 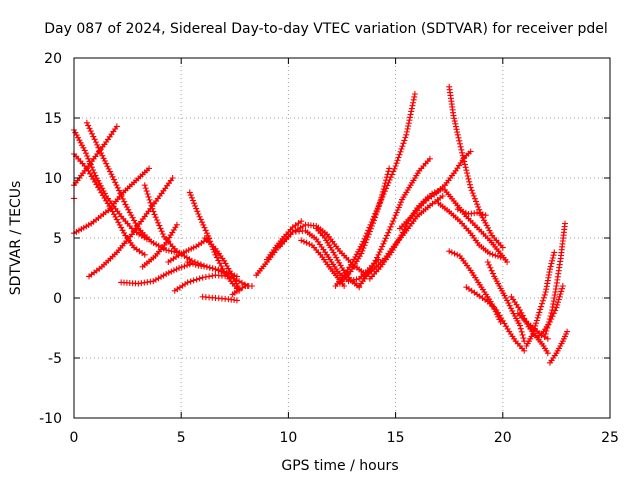 What do you see at coordinates (57, 239) in the screenshot?
I see `y-tick-label: 5` at bounding box center [57, 239].